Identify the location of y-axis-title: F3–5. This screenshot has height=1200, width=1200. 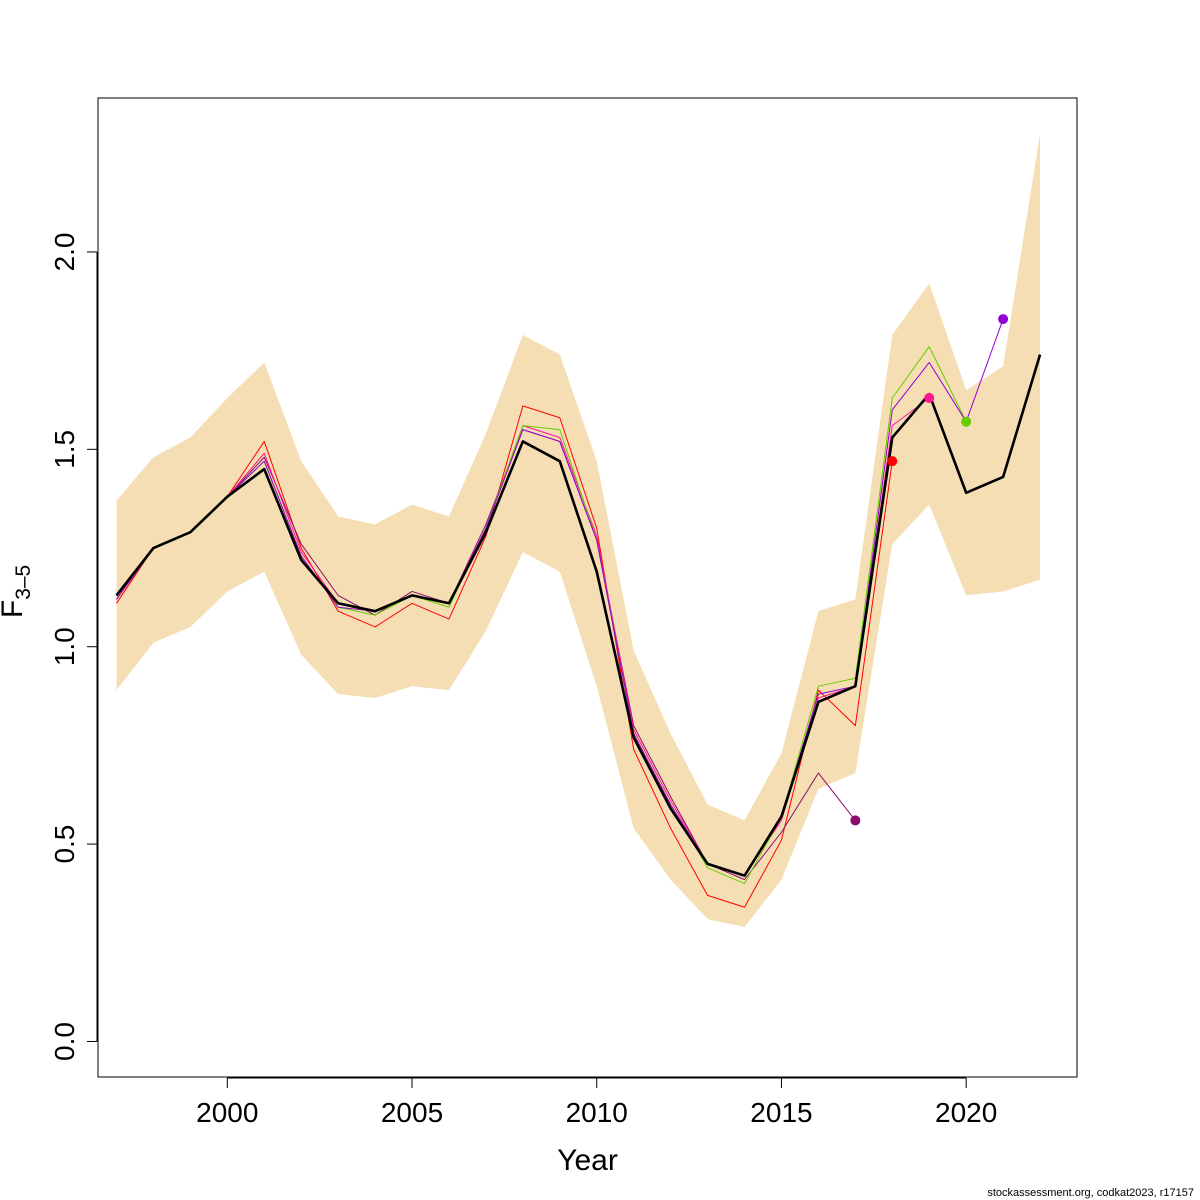
(17, 591).